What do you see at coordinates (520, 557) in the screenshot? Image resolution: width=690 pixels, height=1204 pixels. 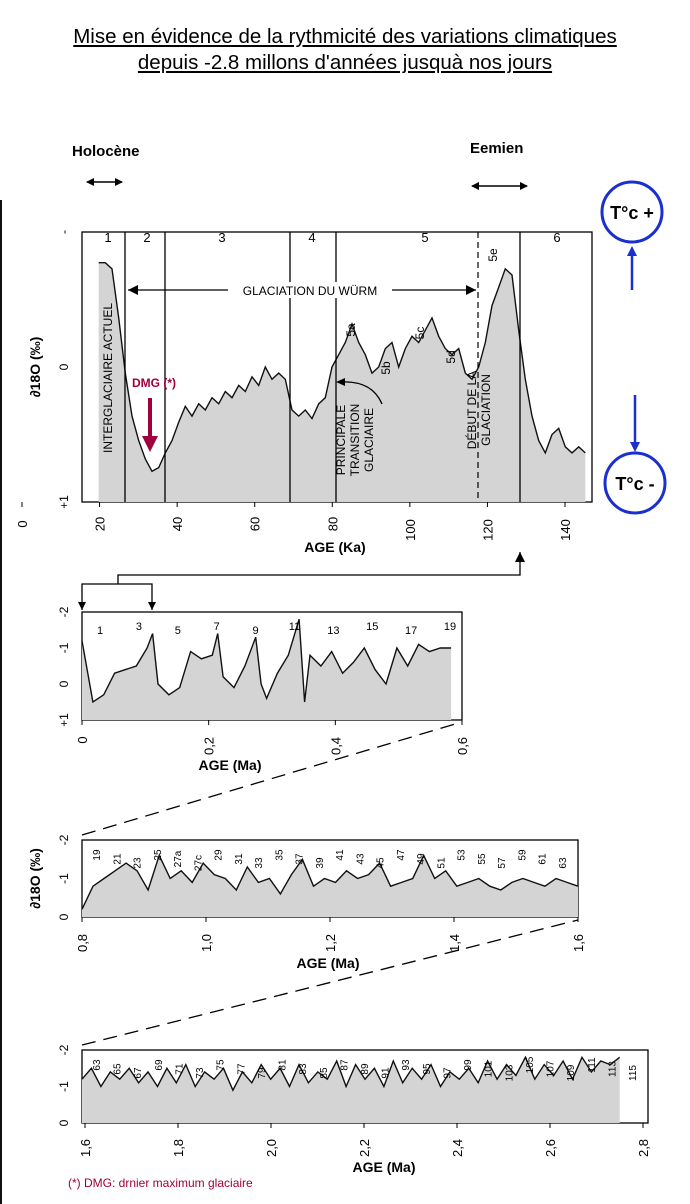 I see `panel-connector-1-head` at bounding box center [520, 557].